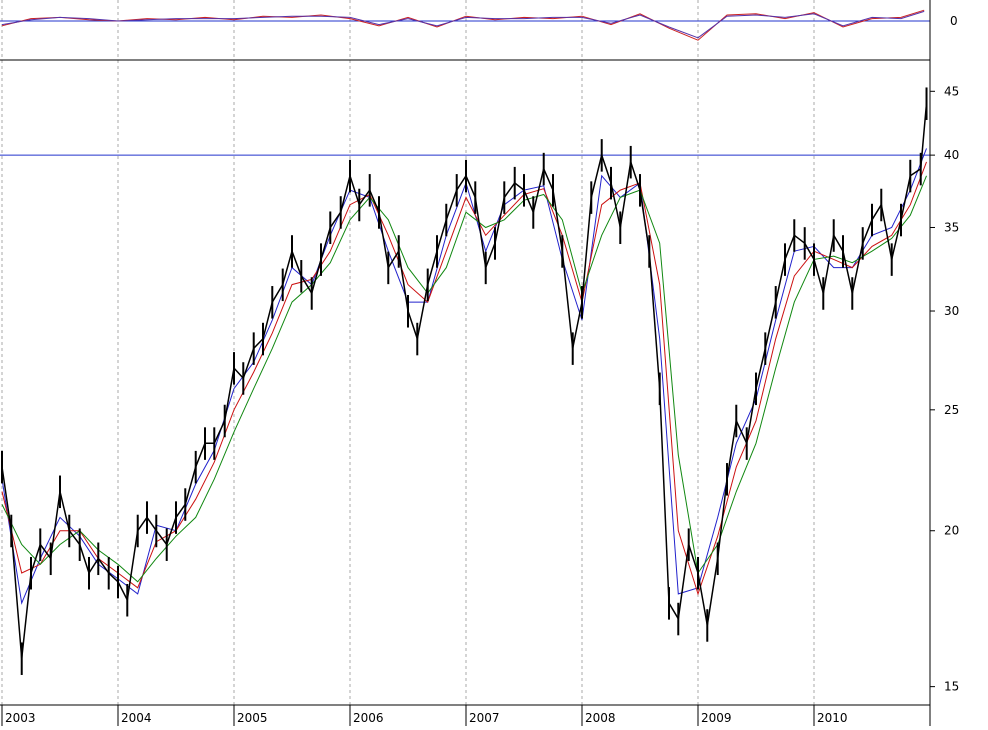 Image resolution: width=988 pixels, height=730 pixels. Describe the element at coordinates (951, 410) in the screenshot. I see `y-tick-label: 25` at that location.